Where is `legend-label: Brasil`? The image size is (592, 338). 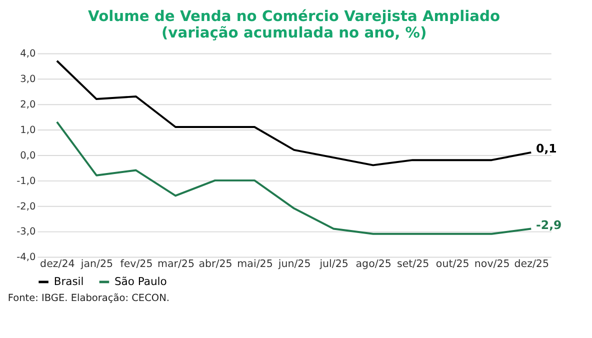
legend-label: Brasil is located at coordinates (69, 281).